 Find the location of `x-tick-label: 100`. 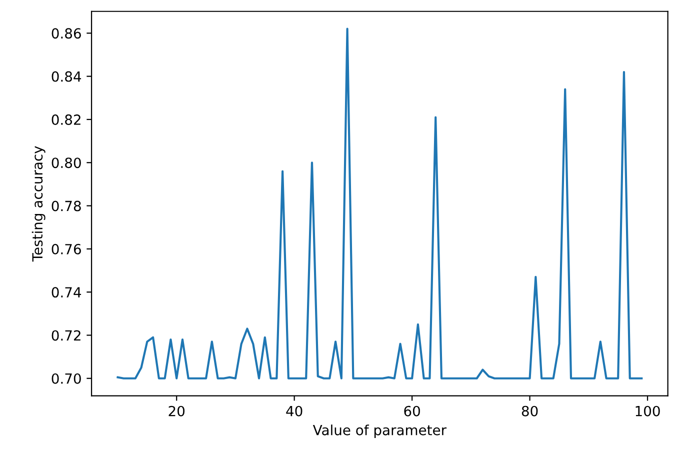

x-tick-label: 100 is located at coordinates (648, 411).